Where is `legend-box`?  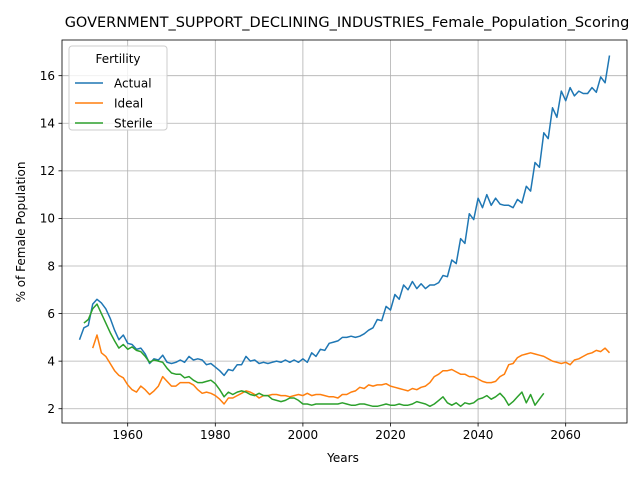 legend-box is located at coordinates (118, 88).